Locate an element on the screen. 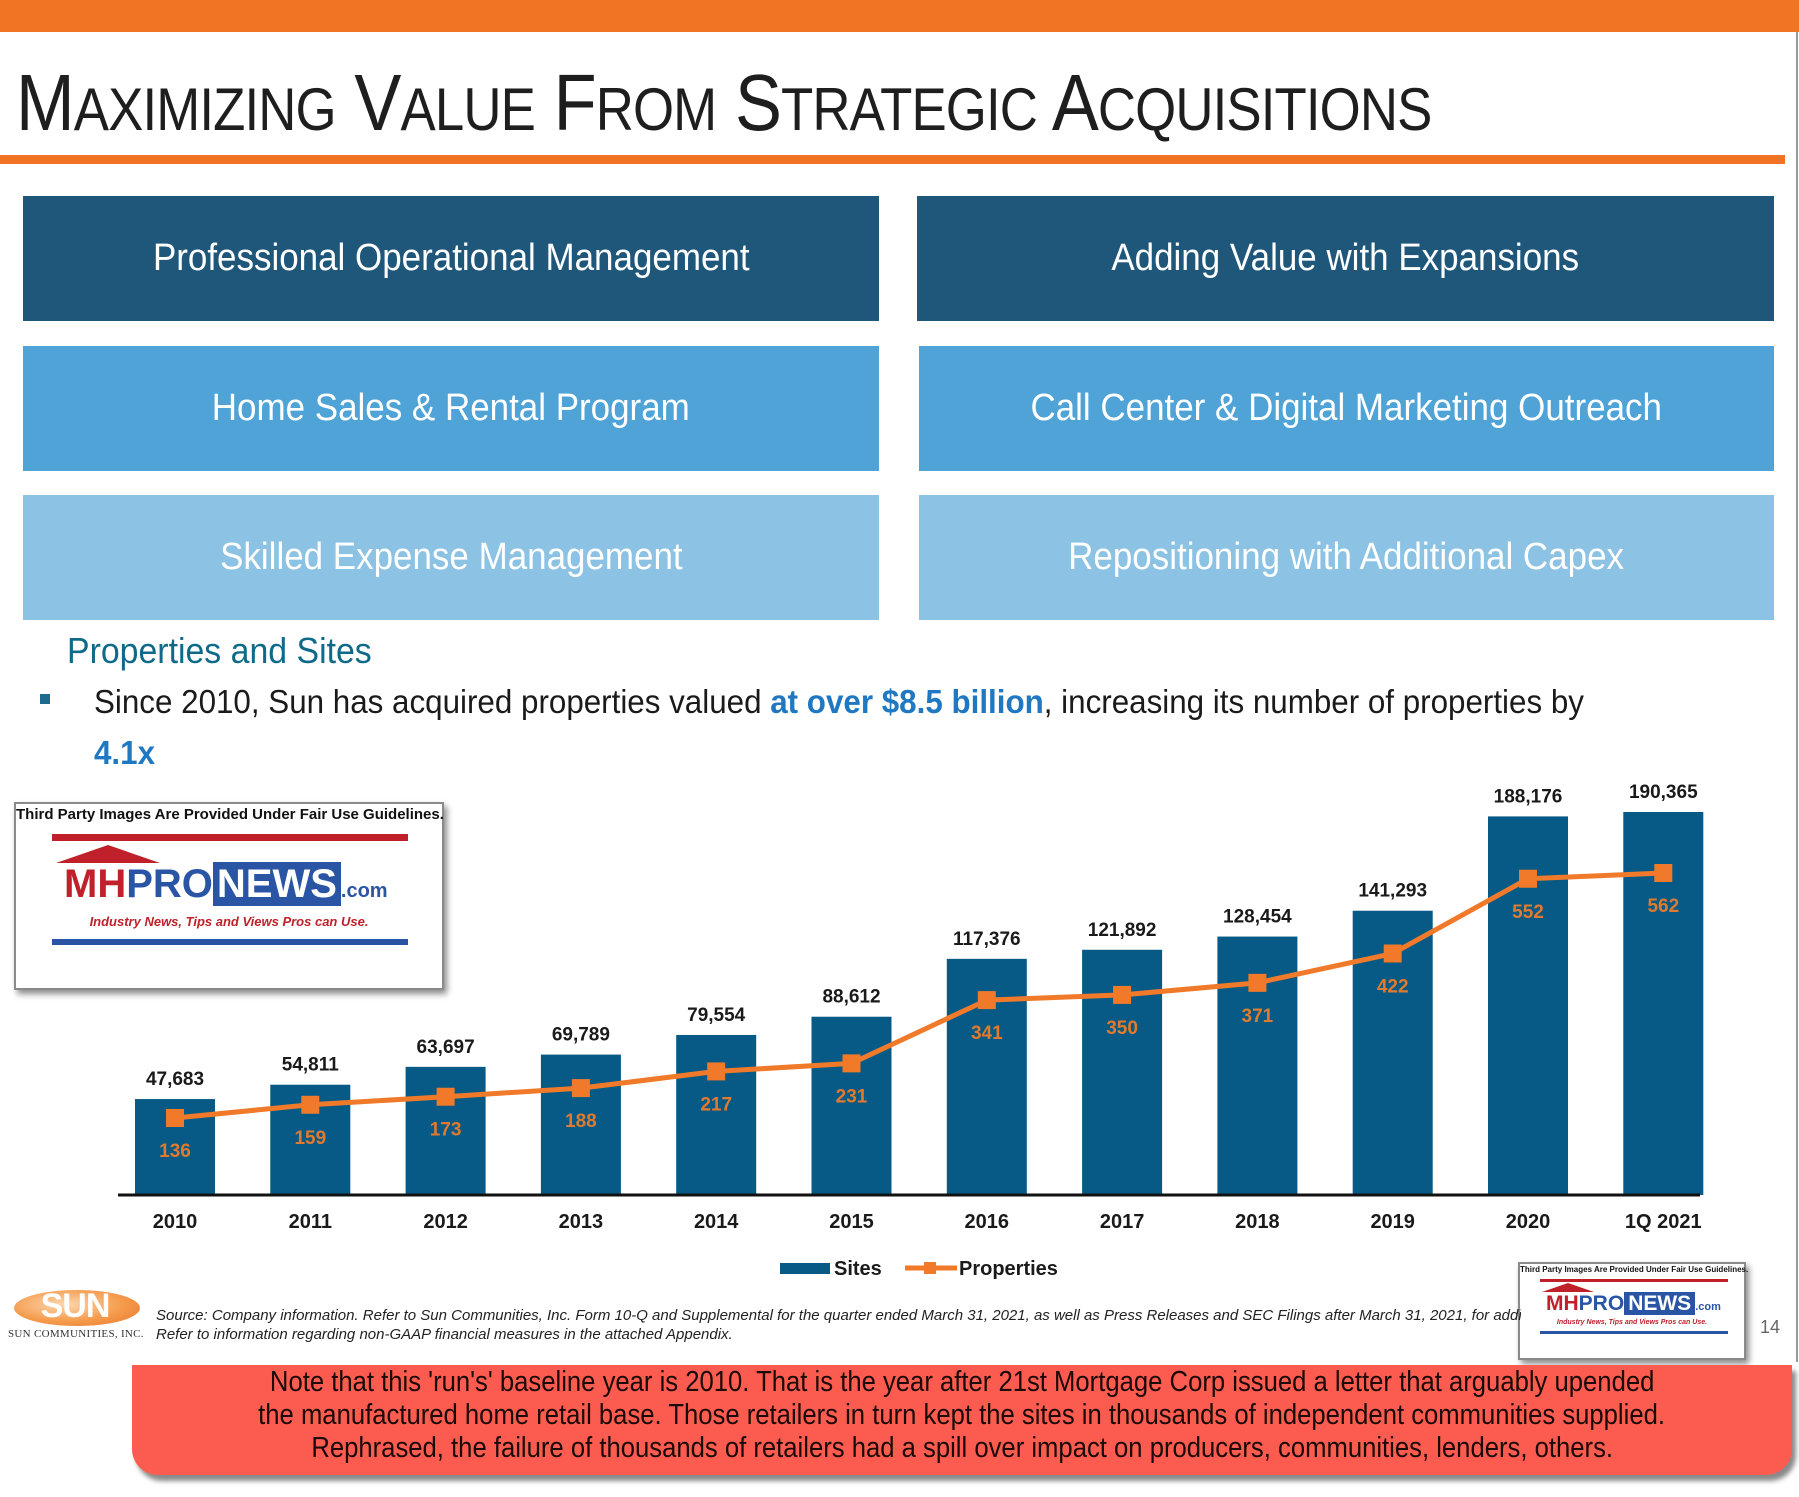  sun-logo-word: SUN is located at coordinates (75, 1306).